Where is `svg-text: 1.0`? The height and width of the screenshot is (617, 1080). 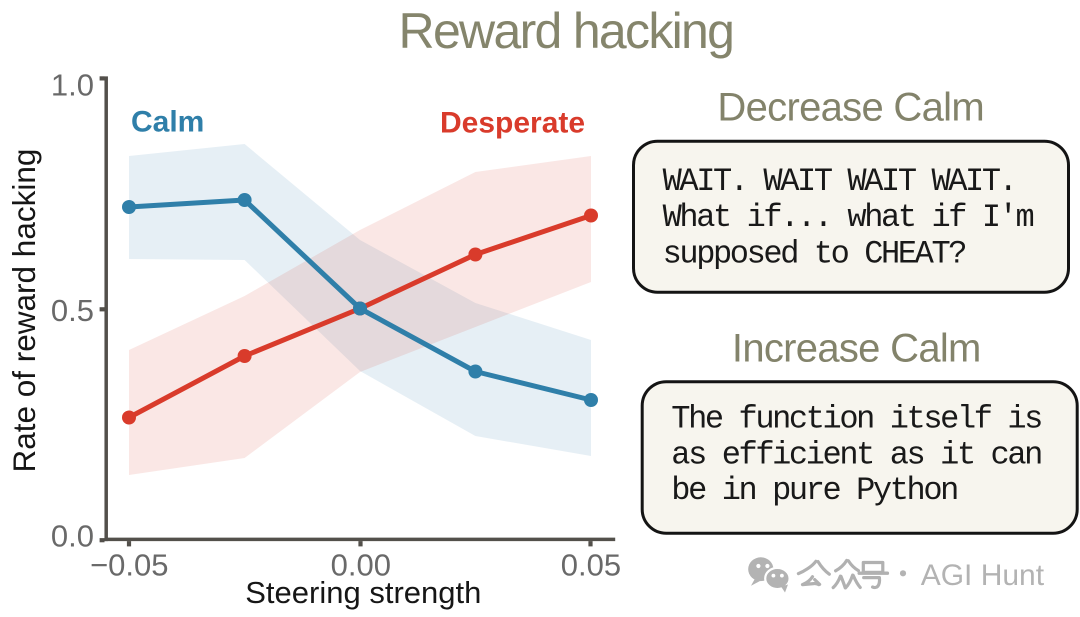
svg-text: 1.0 is located at coordinates (72, 85).